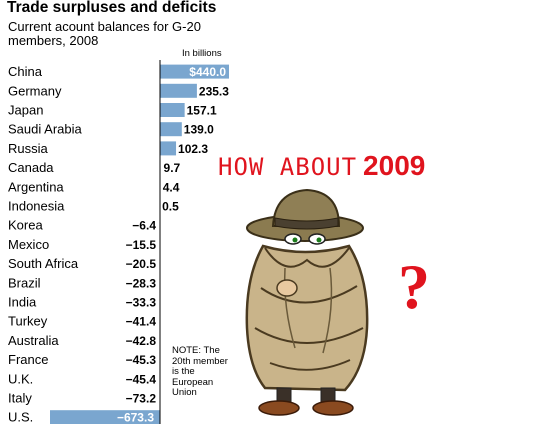 This screenshot has height=424, width=540. What do you see at coordinates (307, 318) in the screenshot?
I see `trench-coat` at bounding box center [307, 318].